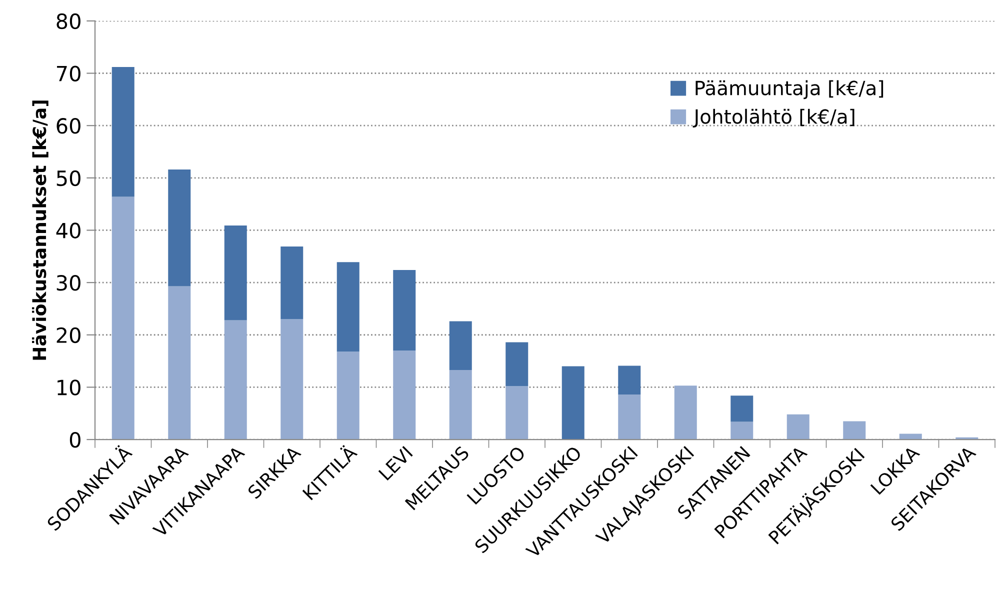  I want to click on y-tick-label: 50, so click(68, 178).